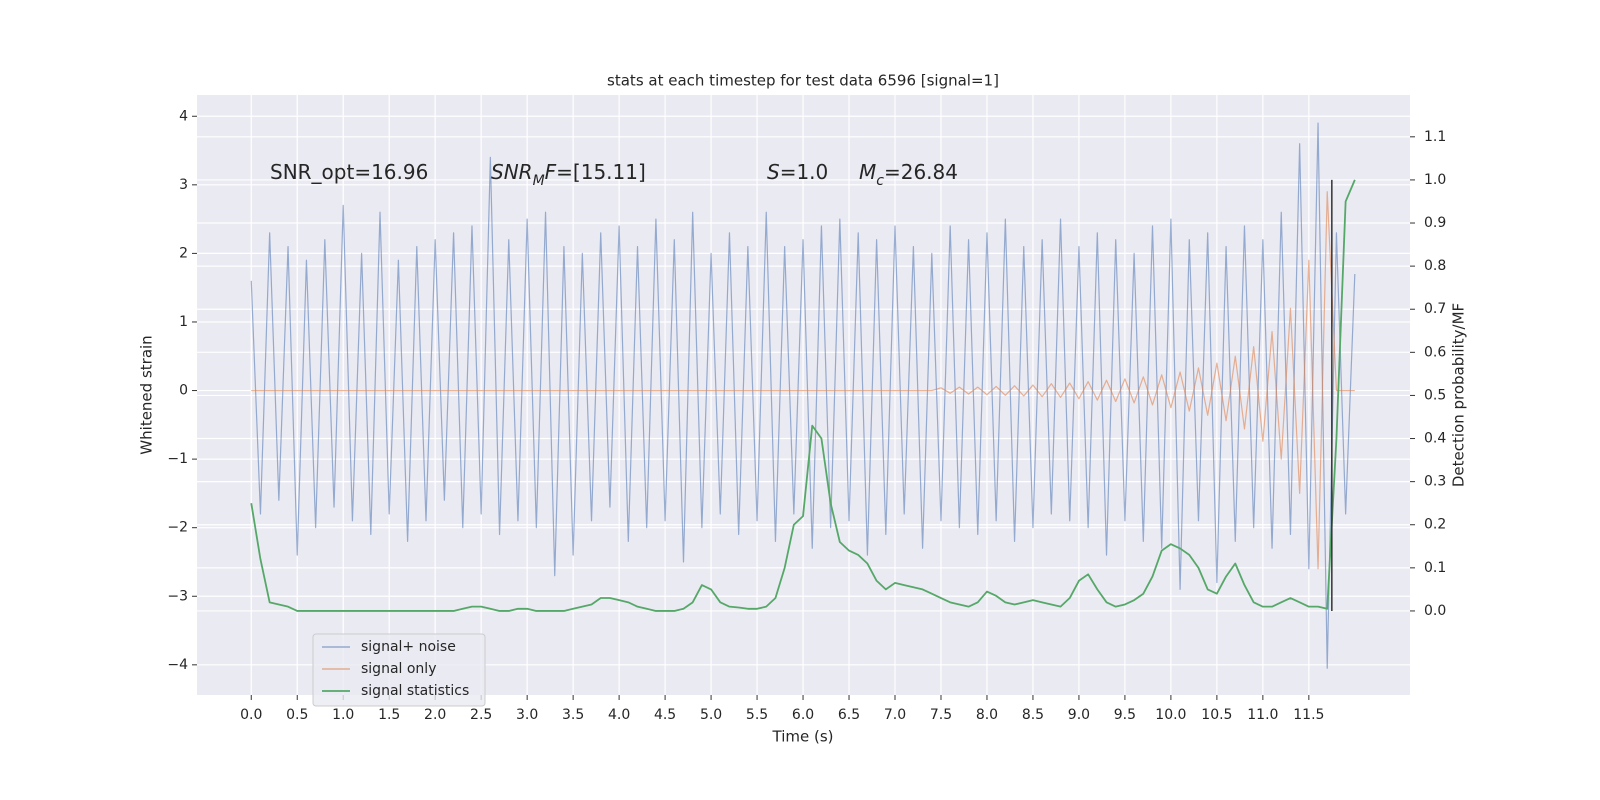 Image resolution: width=1600 pixels, height=800 pixels. I want to click on y-axis-label: Whitened strain, so click(147, 394).